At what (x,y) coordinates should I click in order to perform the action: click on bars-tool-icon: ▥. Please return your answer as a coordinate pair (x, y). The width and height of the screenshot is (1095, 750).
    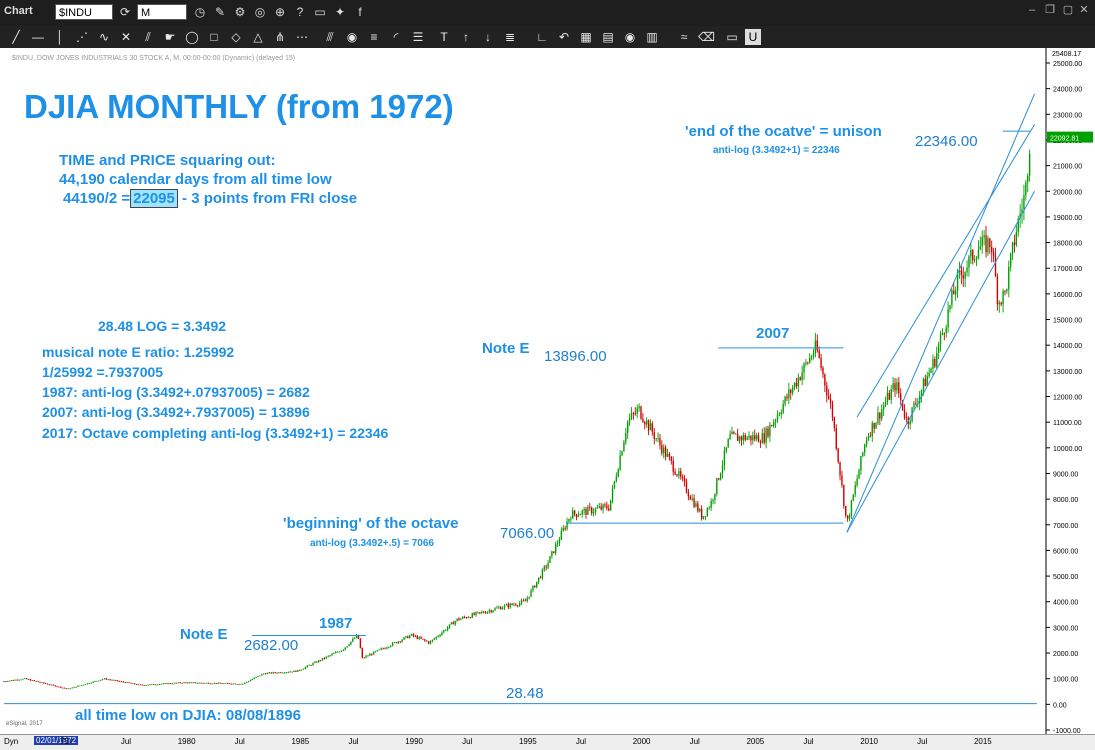
    Looking at the image, I should click on (652, 37).